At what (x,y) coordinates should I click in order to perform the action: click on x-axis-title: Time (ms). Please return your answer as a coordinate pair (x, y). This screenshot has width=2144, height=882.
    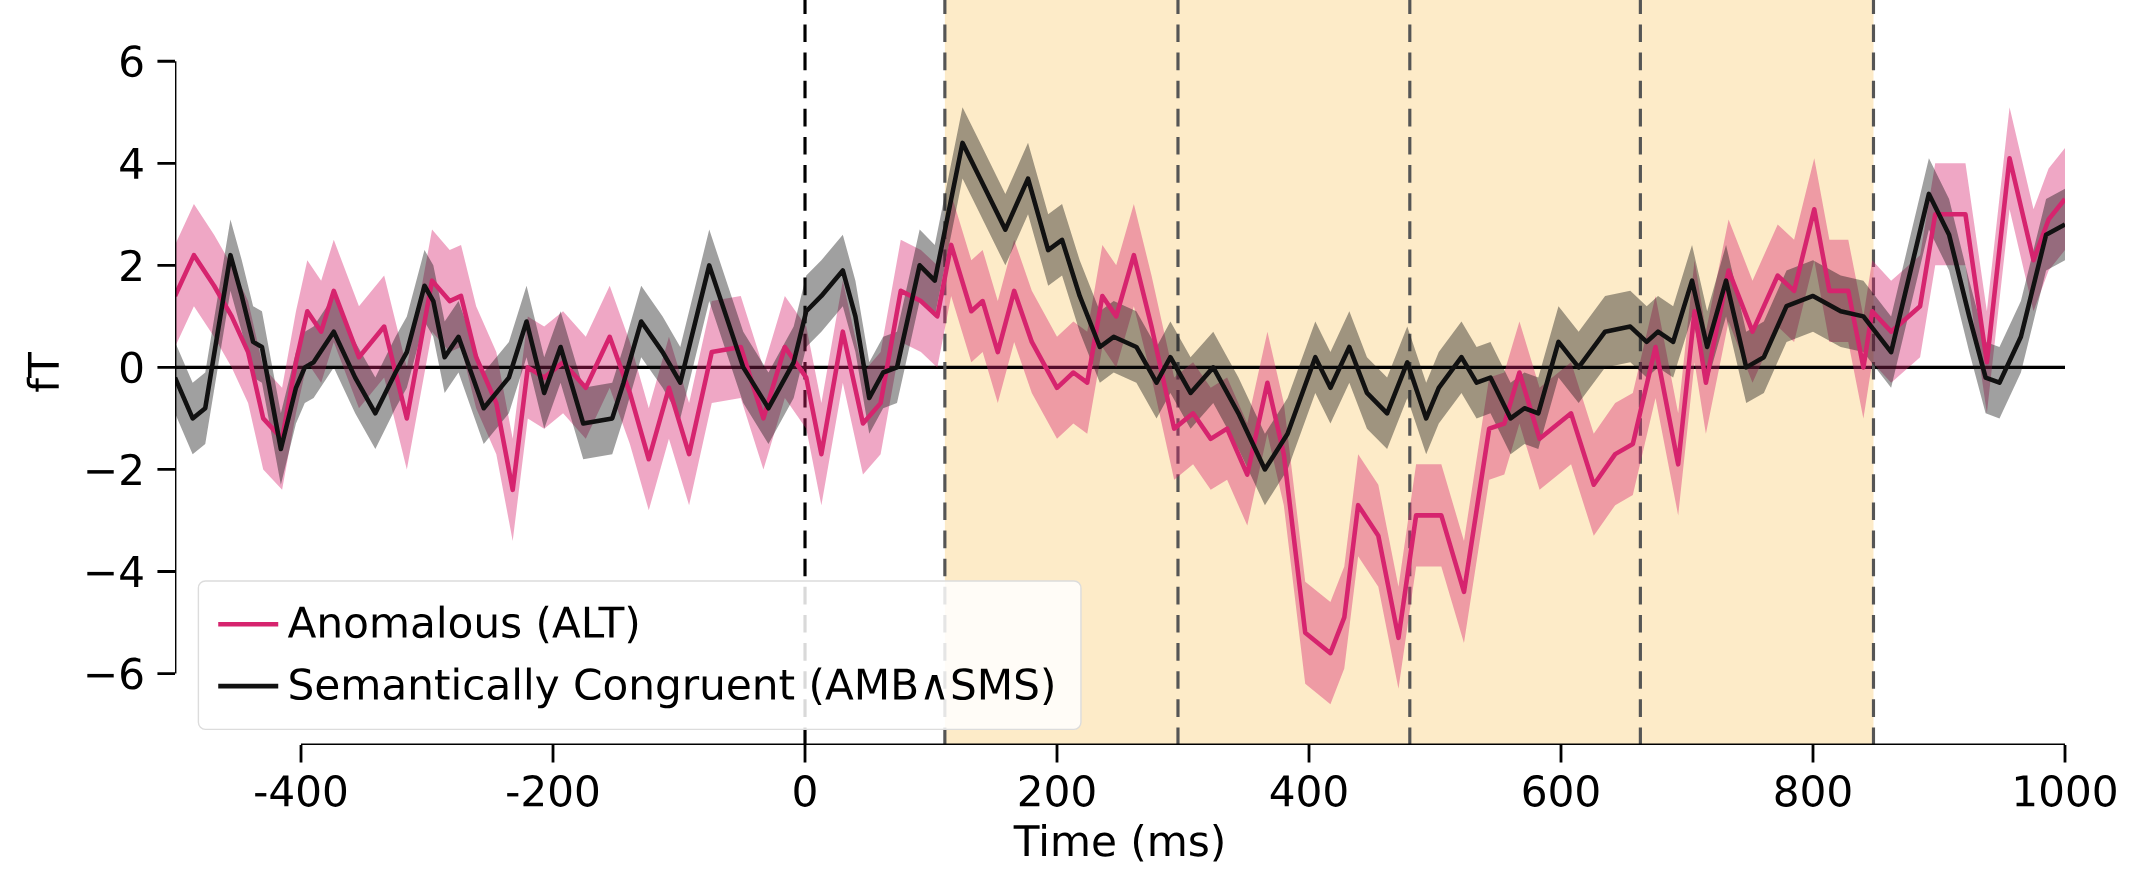
    Looking at the image, I should click on (1118, 843).